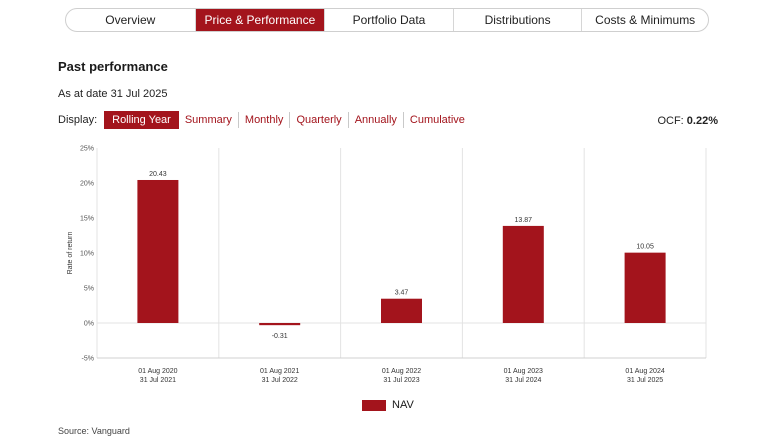  I want to click on legend-swatch-nav, so click(374, 405).